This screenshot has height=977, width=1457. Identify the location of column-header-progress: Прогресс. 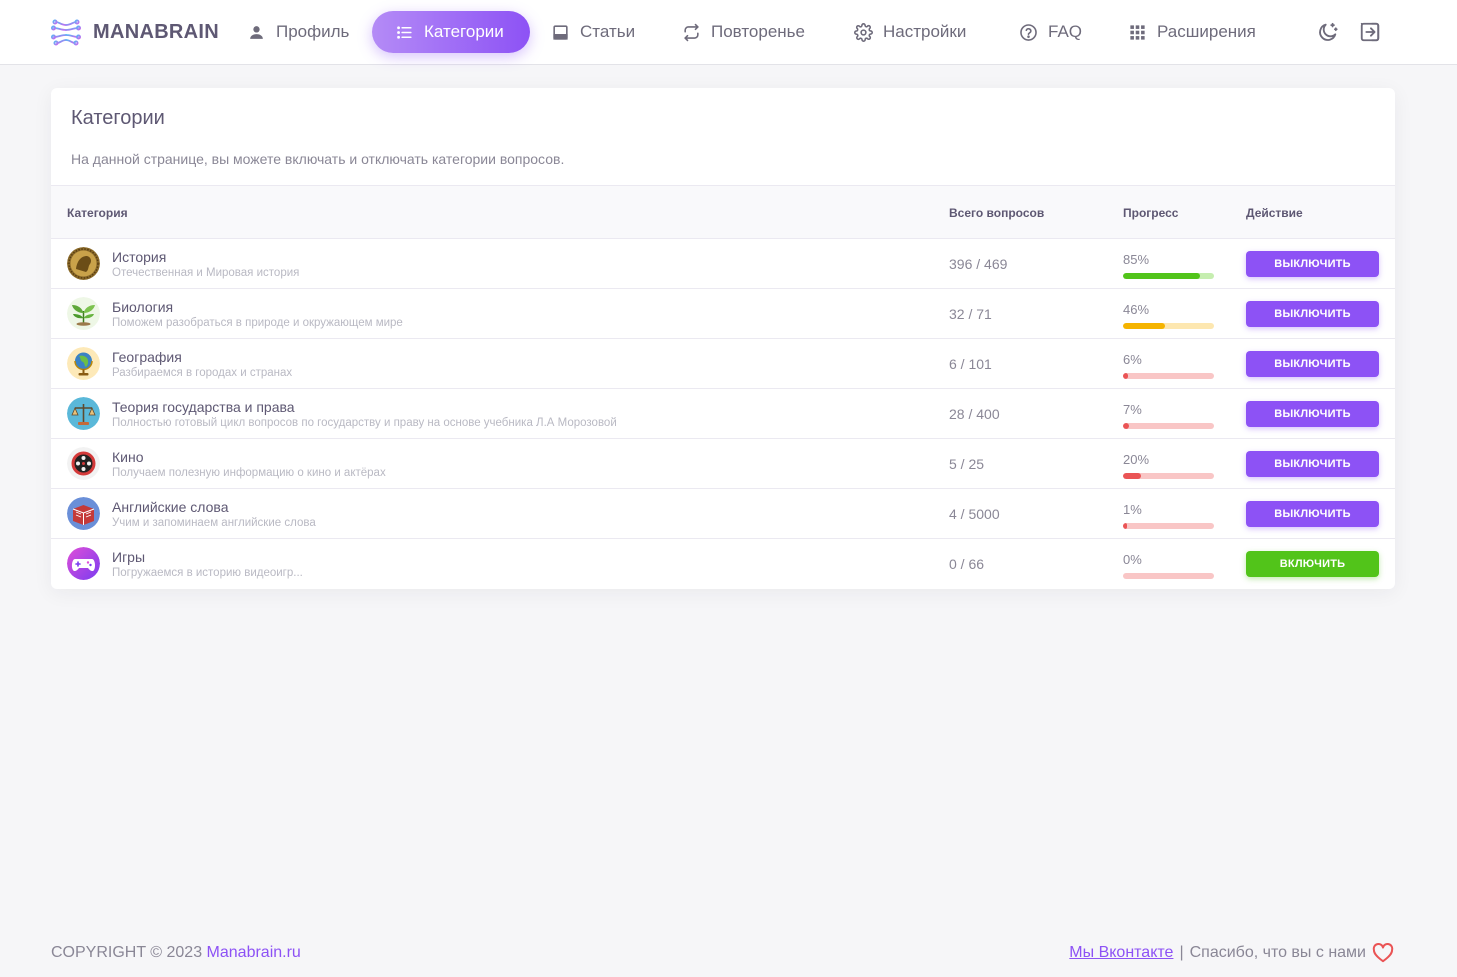
(1151, 213).